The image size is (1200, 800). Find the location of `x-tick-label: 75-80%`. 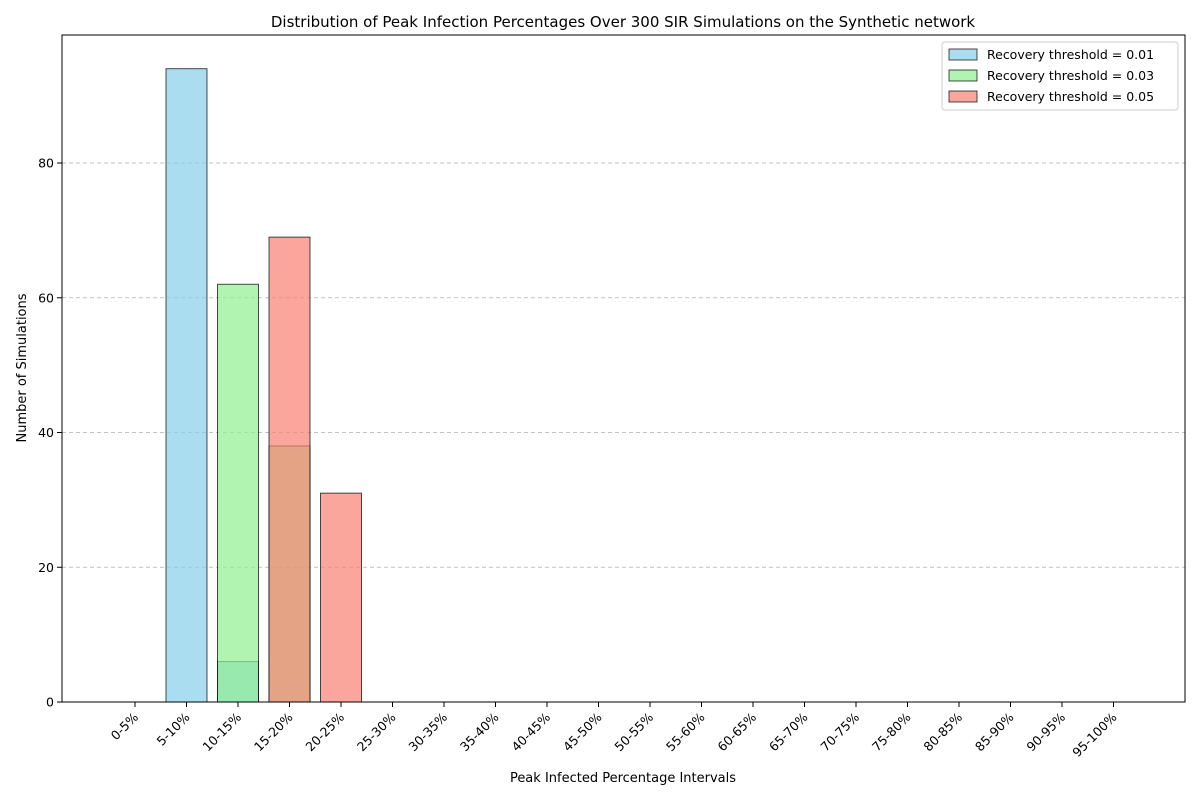

x-tick-label: 75-80% is located at coordinates (891, 731).